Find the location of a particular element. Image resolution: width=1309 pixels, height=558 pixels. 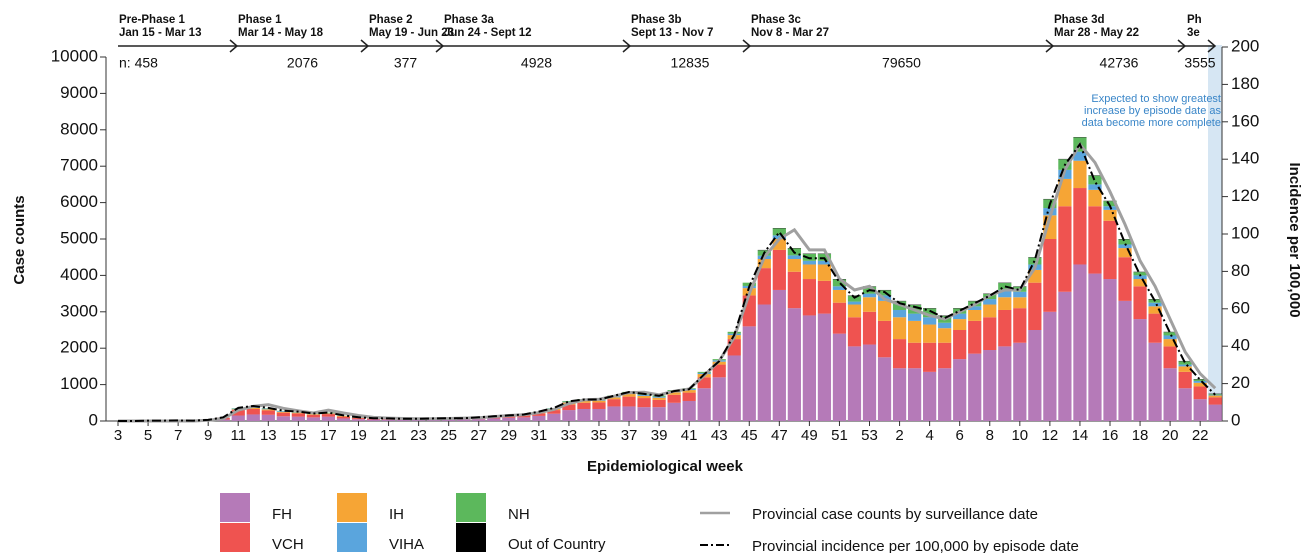

phase-n: 12835 is located at coordinates (690, 63).